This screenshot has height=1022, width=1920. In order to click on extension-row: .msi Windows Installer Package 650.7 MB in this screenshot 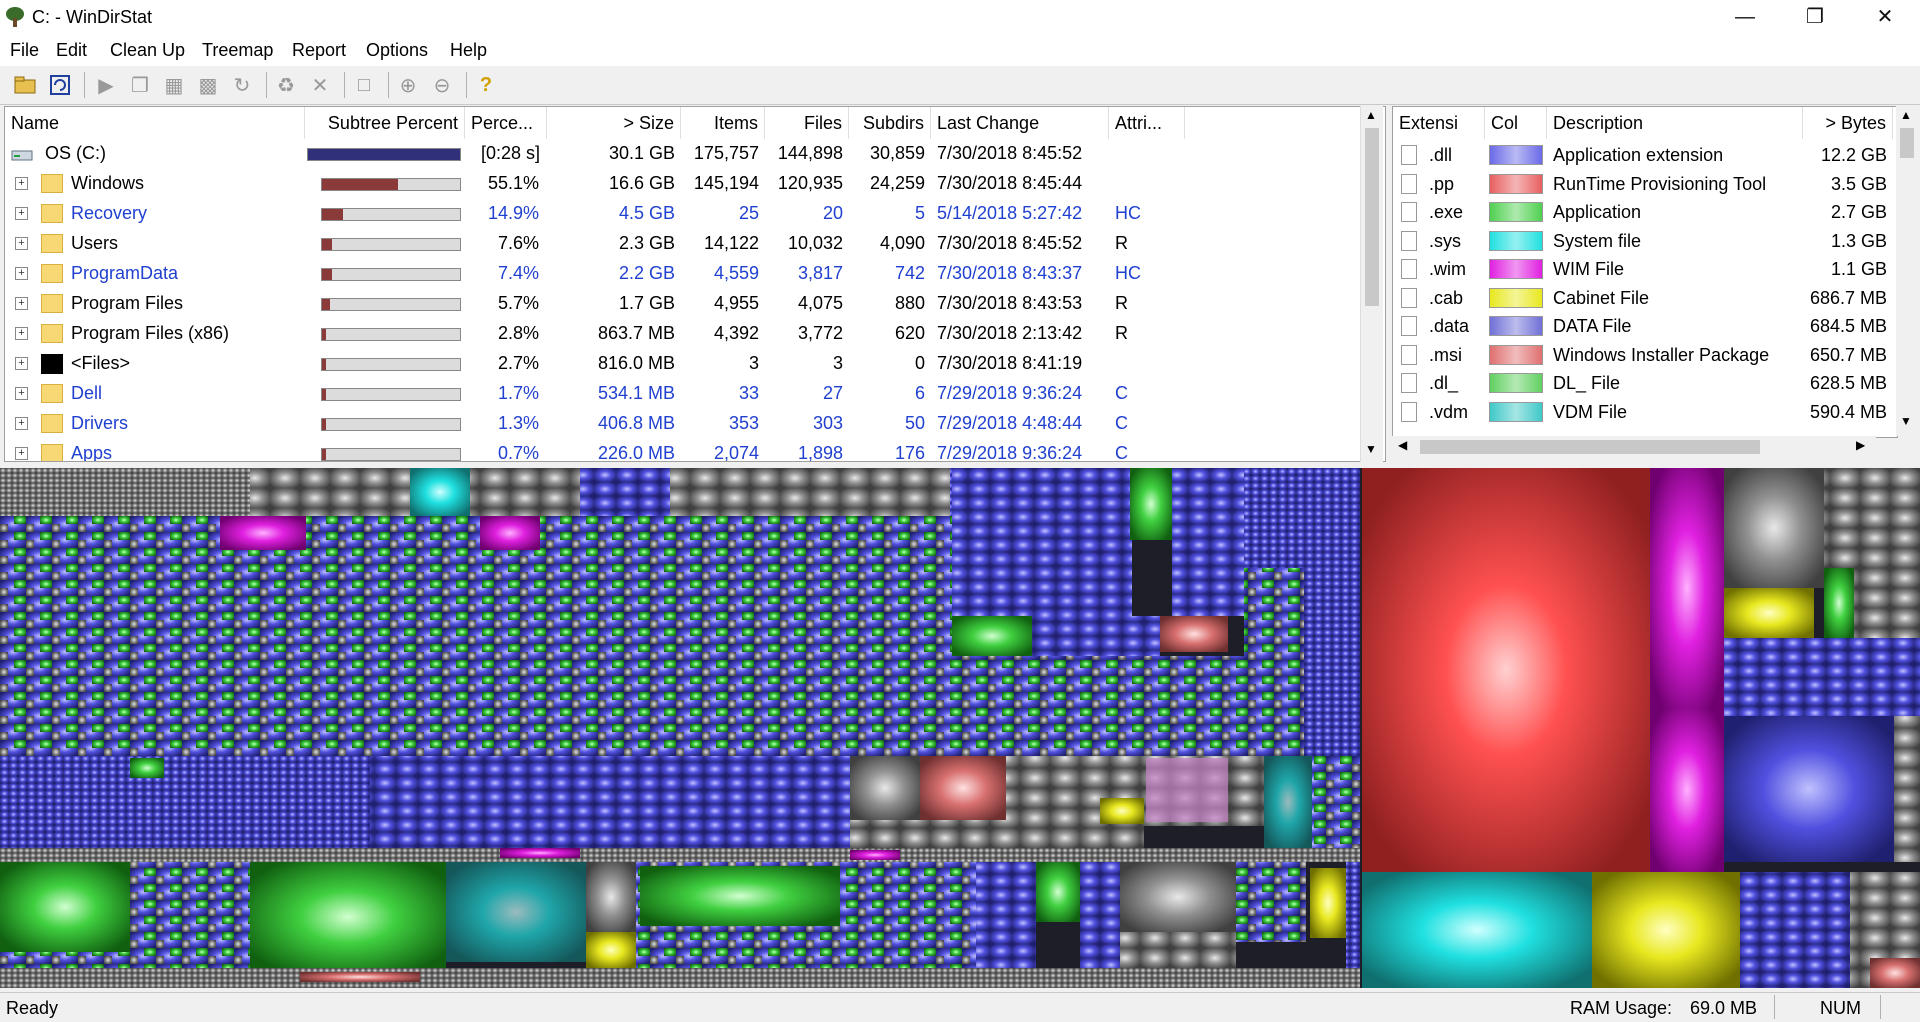, I will do `click(1643, 355)`.